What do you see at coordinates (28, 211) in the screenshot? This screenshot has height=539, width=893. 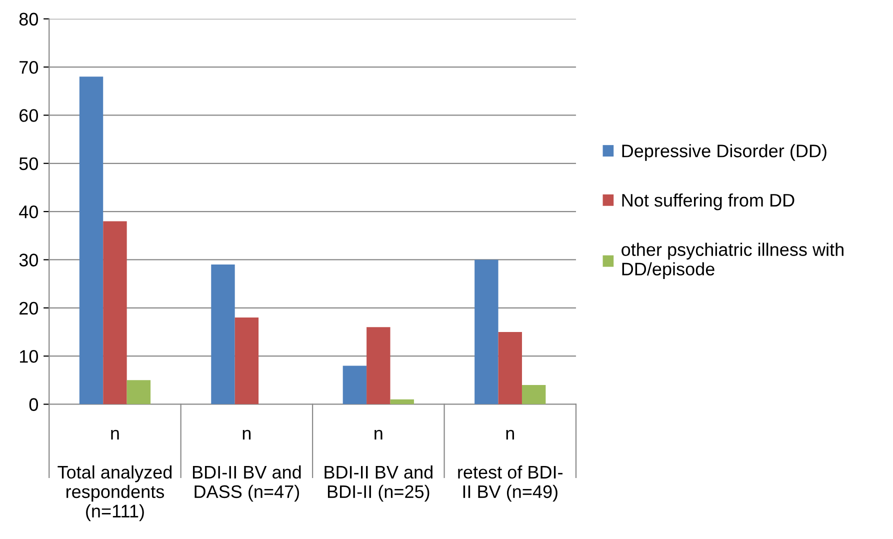 I see `y-tick-label: 40` at bounding box center [28, 211].